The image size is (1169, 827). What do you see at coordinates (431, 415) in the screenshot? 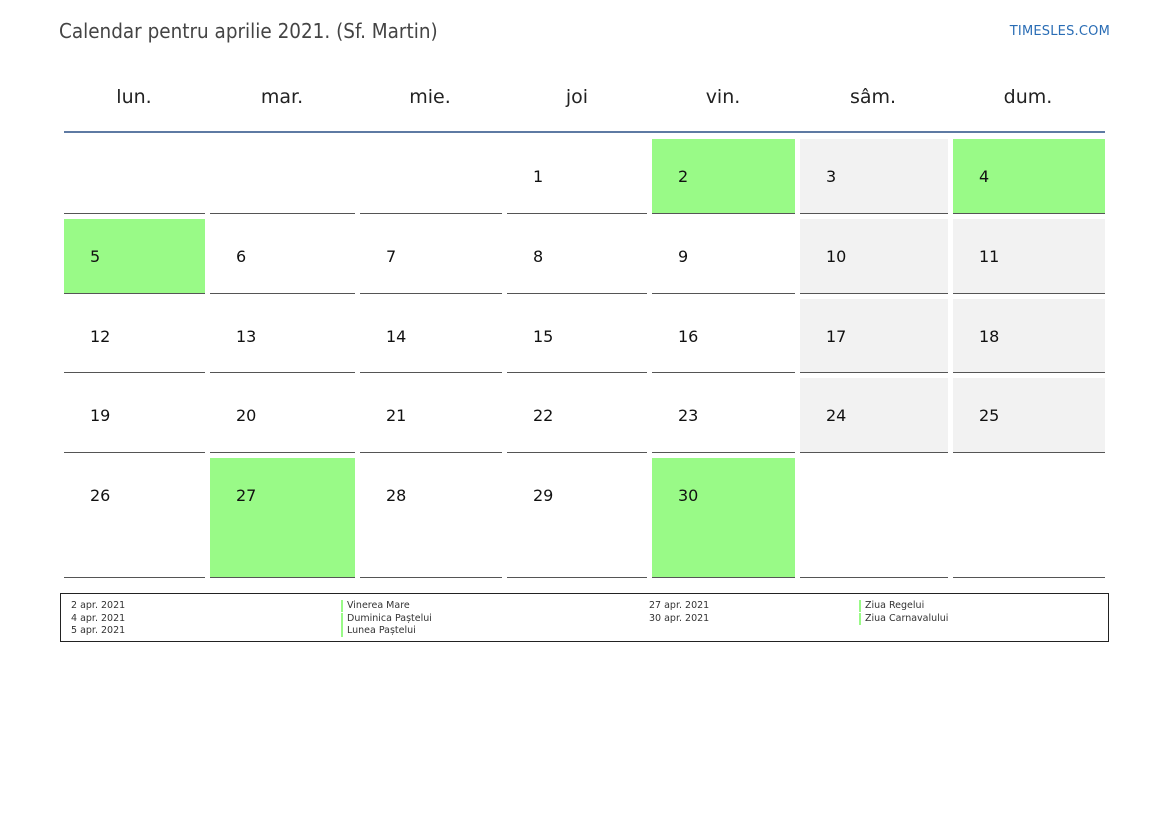
I see `day-cell: 21` at bounding box center [431, 415].